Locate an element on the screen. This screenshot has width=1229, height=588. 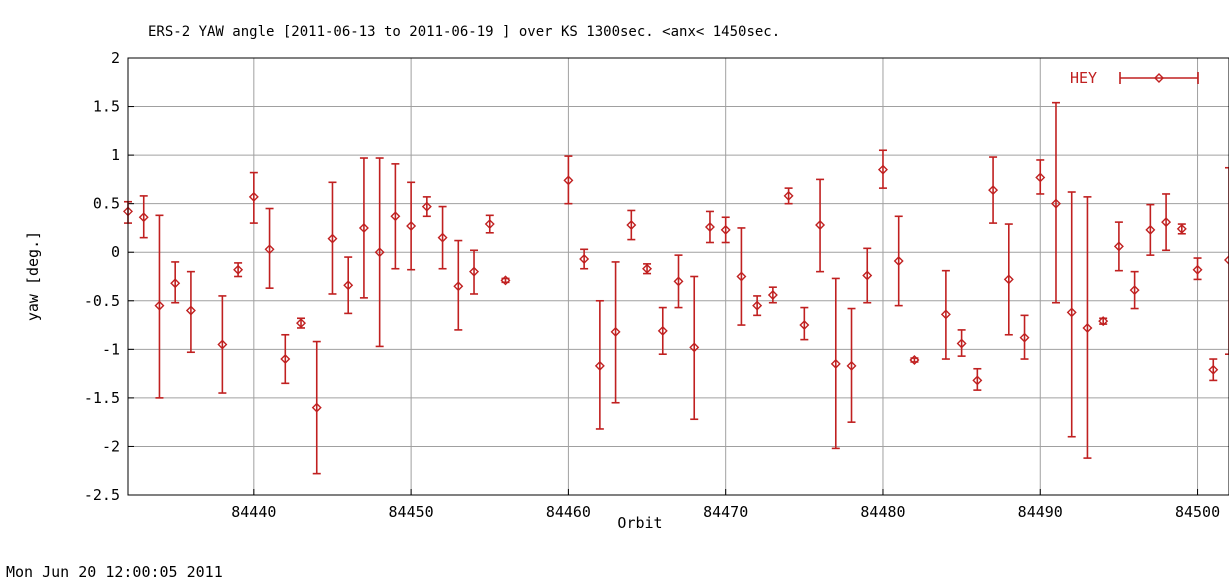
x-tick-label: 84460 is located at coordinates (568, 512).